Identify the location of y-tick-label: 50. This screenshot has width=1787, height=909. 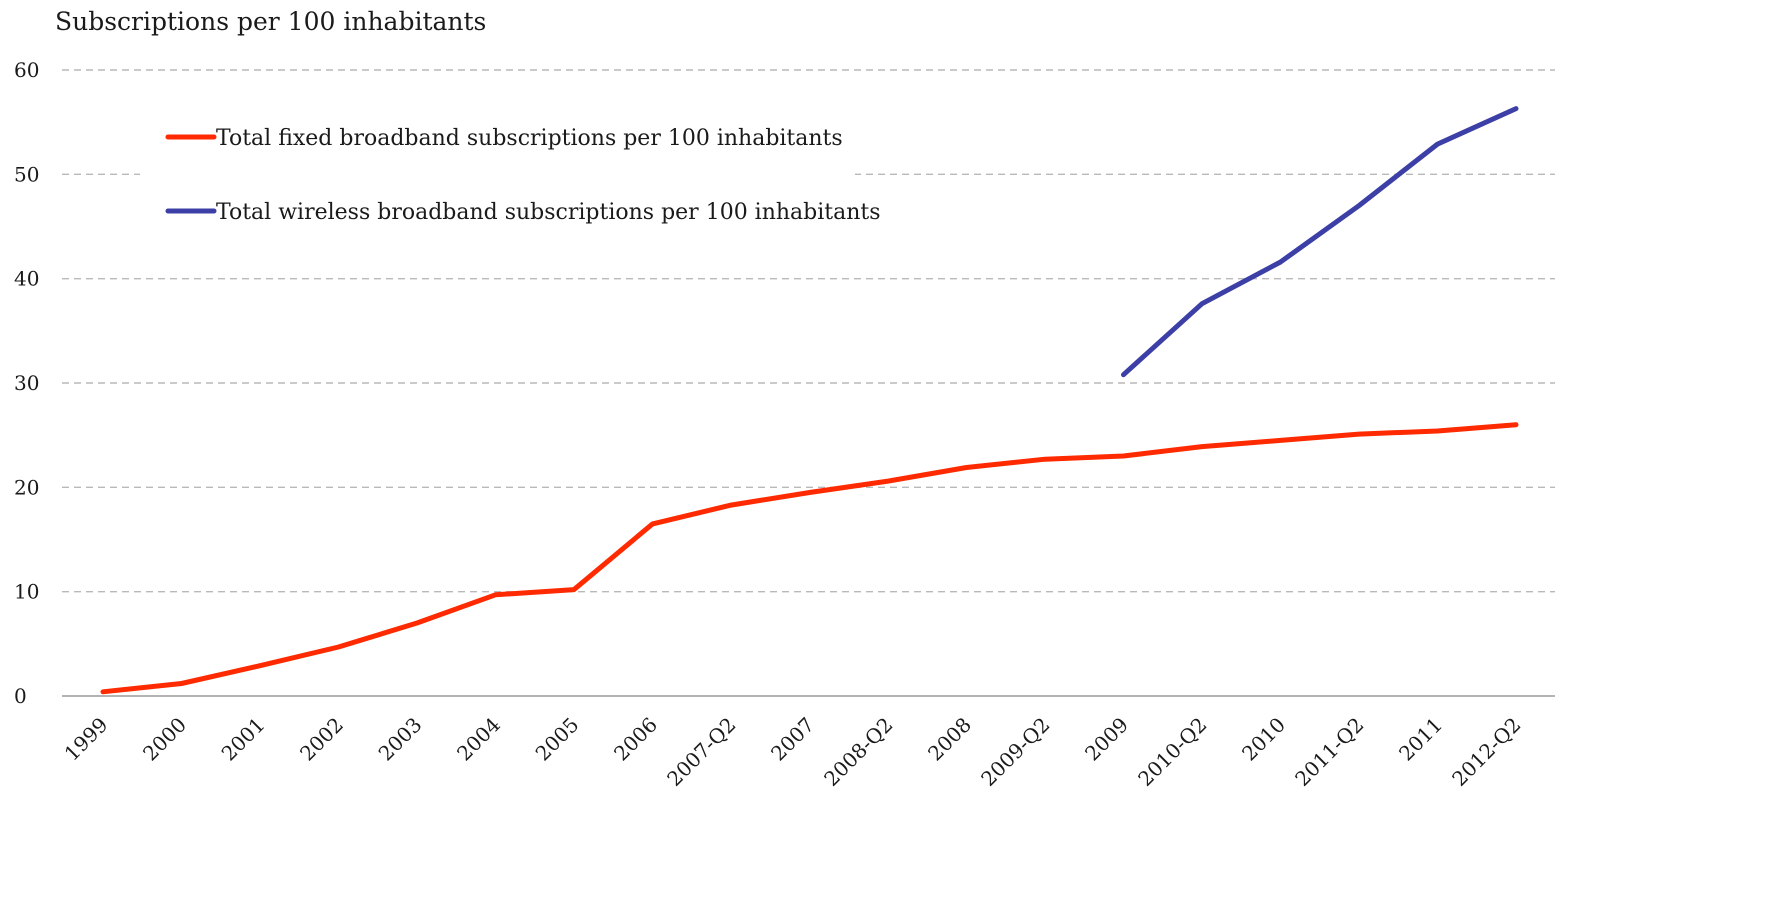
(26, 174).